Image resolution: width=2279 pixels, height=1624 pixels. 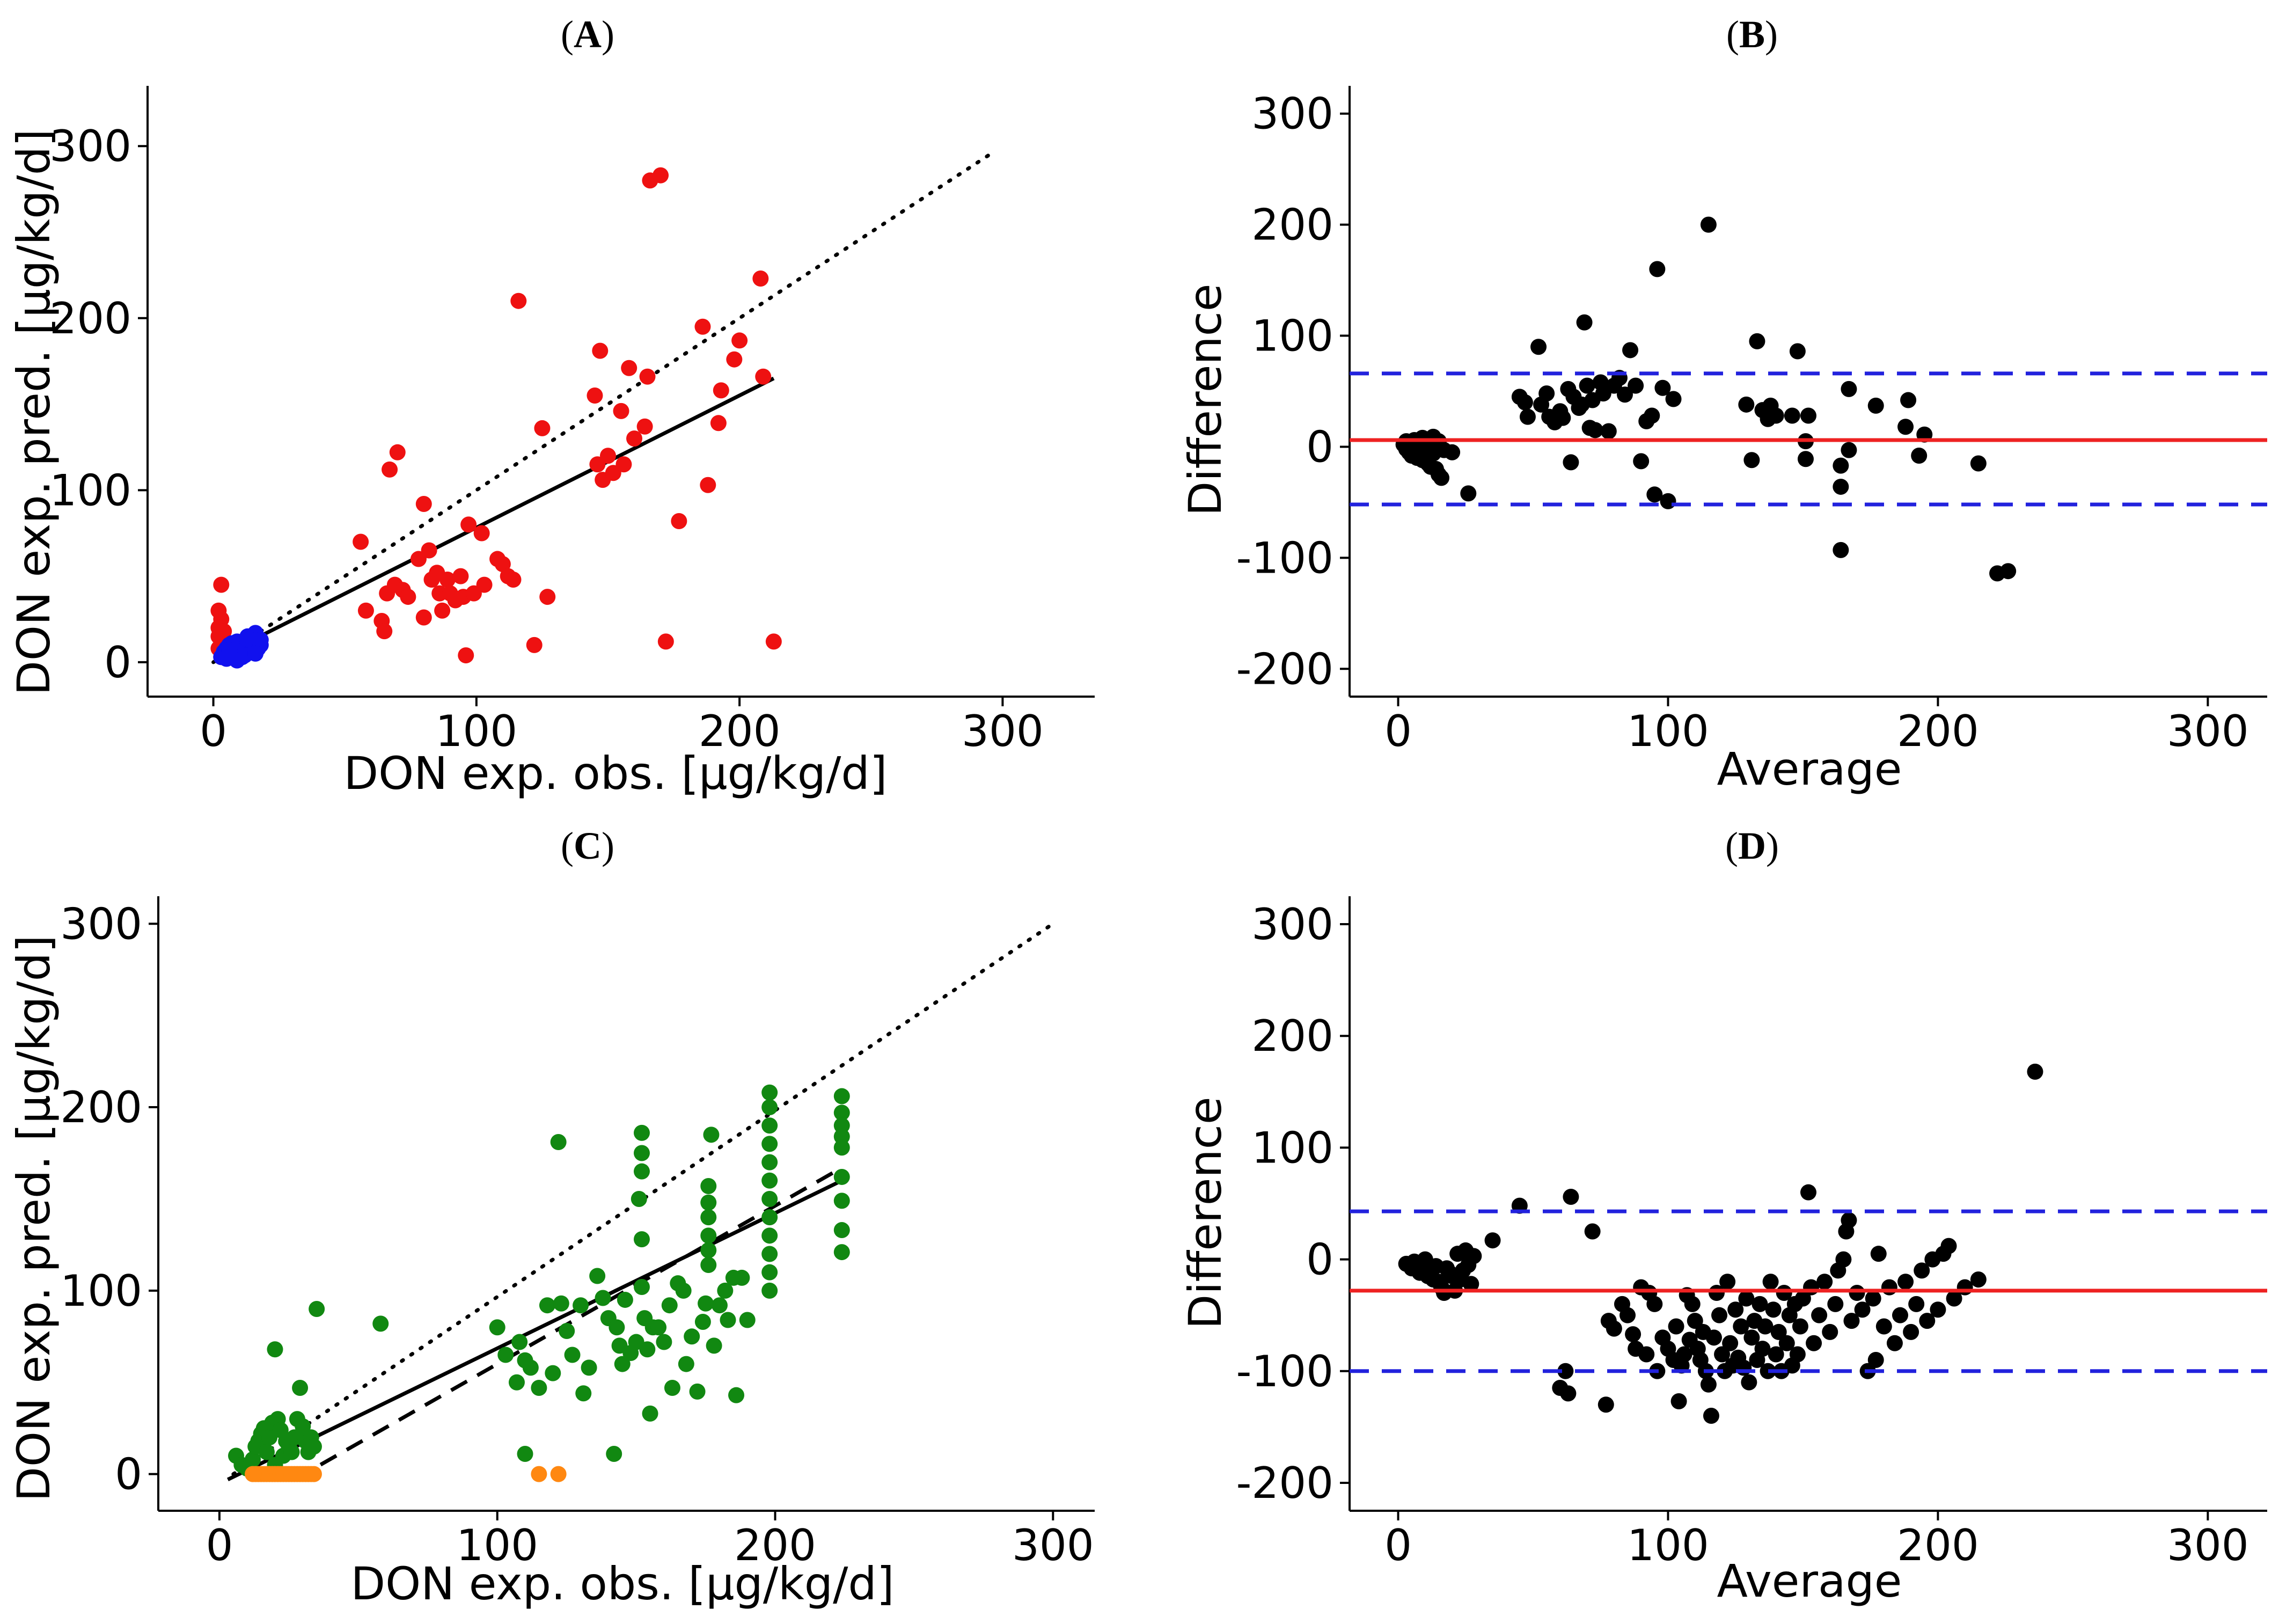 What do you see at coordinates (534, 1330) in the screenshot?
I see `panel-c-regression-line` at bounding box center [534, 1330].